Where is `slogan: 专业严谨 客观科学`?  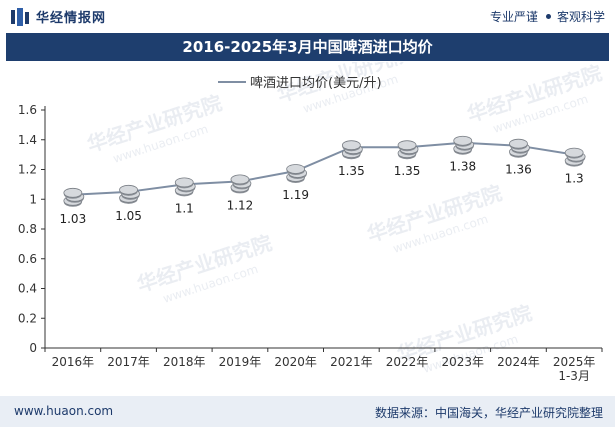
slogan: 专业严谨 客观科学 is located at coordinates (547, 16).